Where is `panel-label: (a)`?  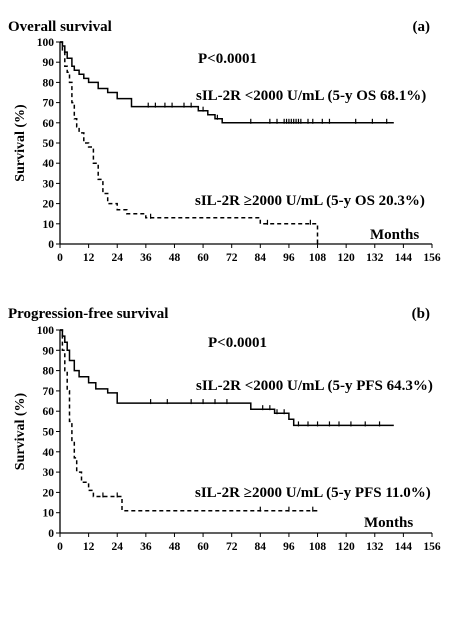 panel-label: (a) is located at coordinates (422, 27).